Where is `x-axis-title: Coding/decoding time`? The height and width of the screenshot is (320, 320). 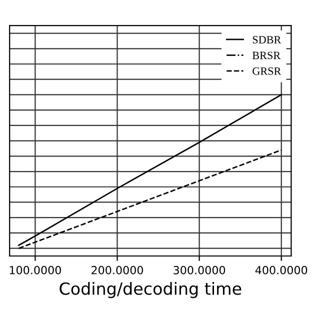 x-axis-title: Coding/decoding time is located at coordinates (151, 290).